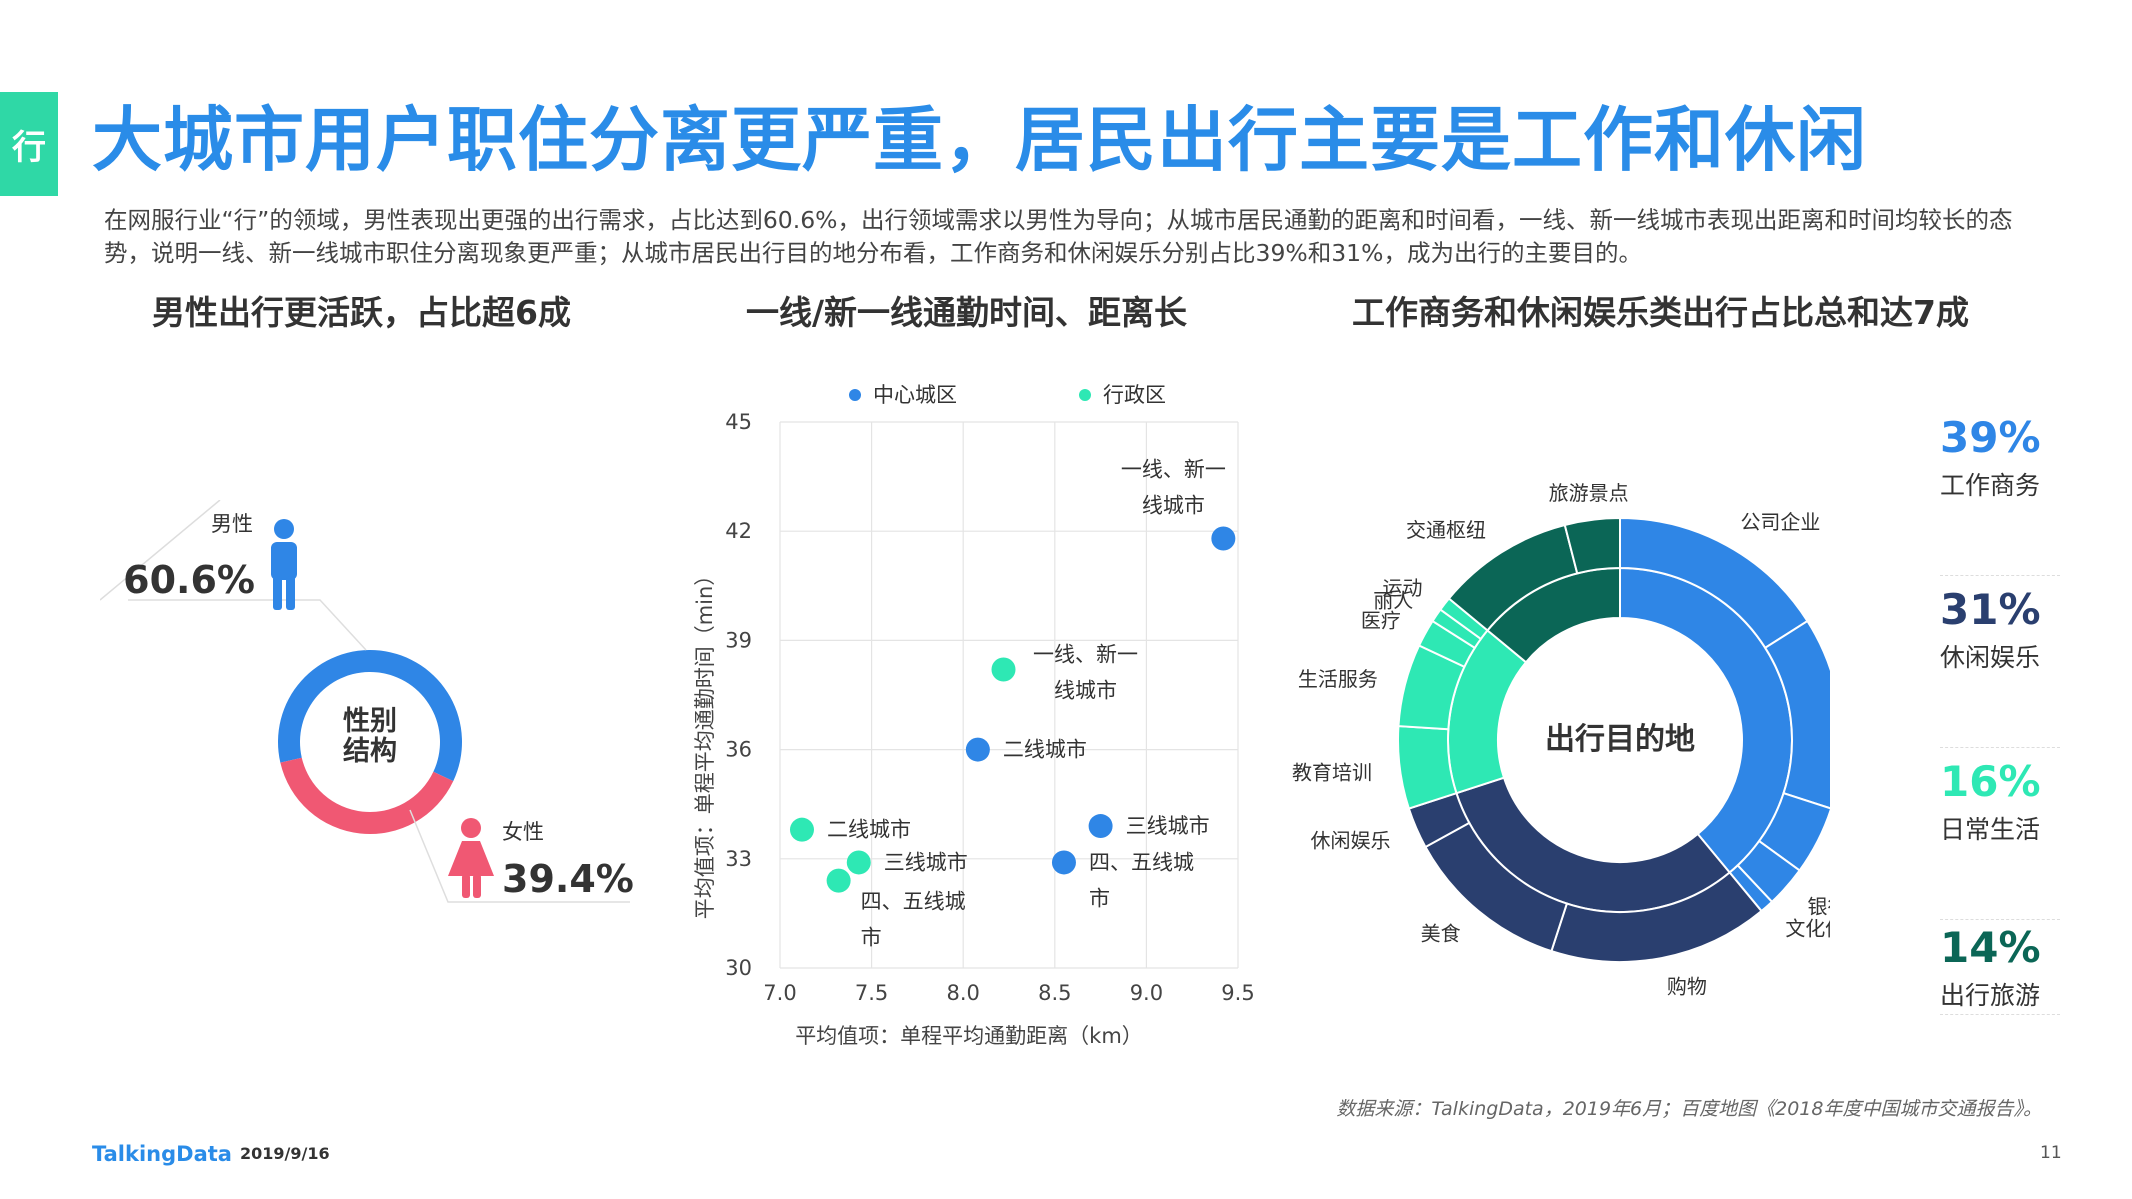 Image resolution: width=2132 pixels, height=1199 pixels. What do you see at coordinates (1441, 934) in the screenshot?
I see `sunburst-segment-label: 美食` at bounding box center [1441, 934].